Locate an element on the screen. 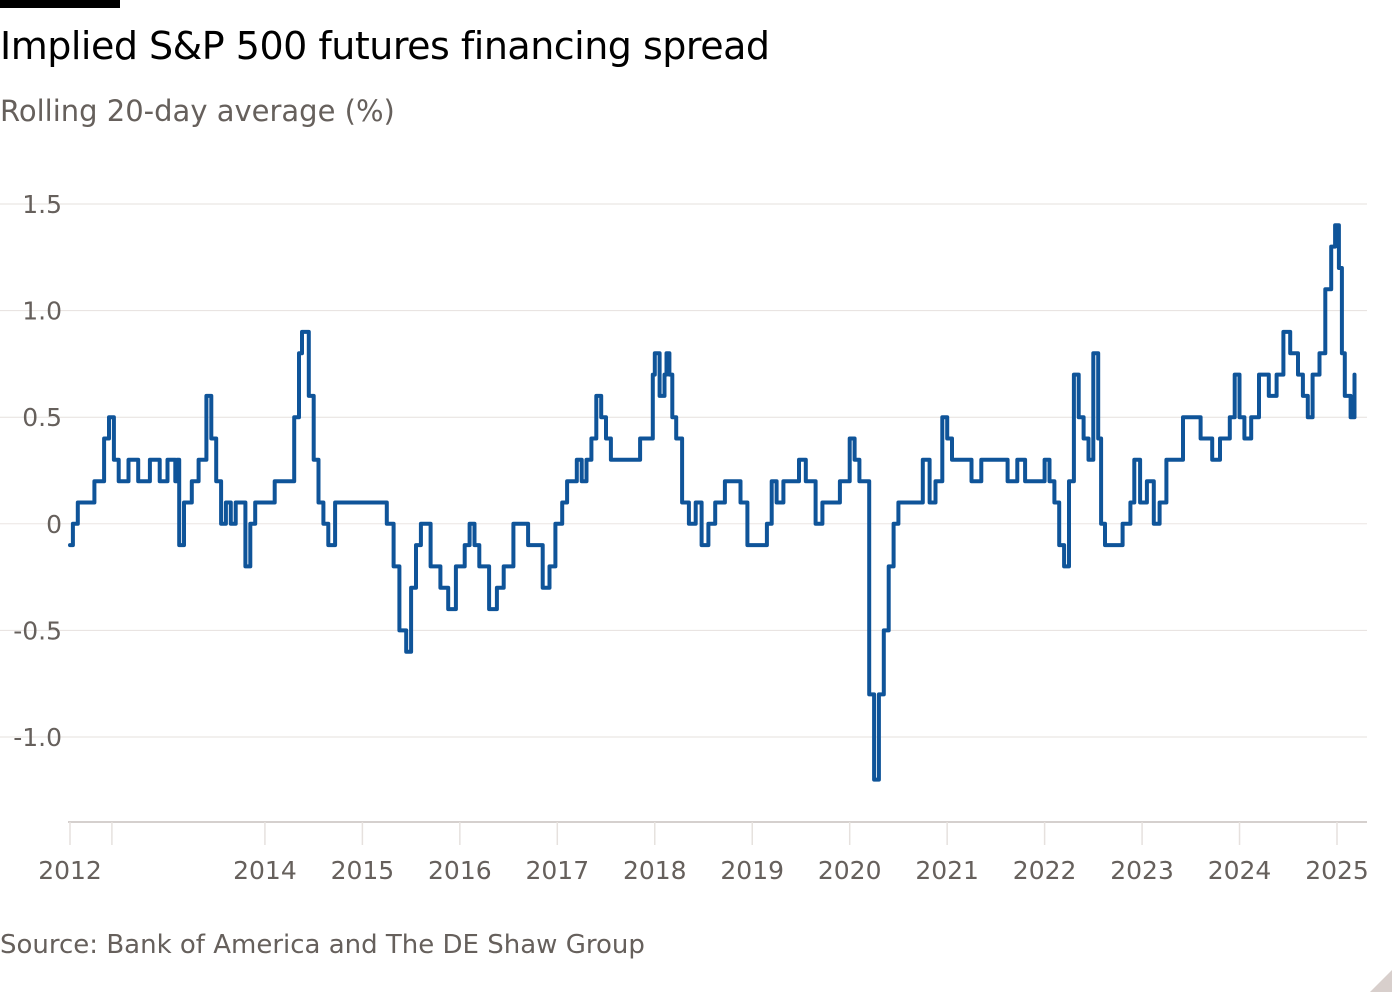 The image size is (1400, 1000). y-tick-label: 1.0 is located at coordinates (42, 311).